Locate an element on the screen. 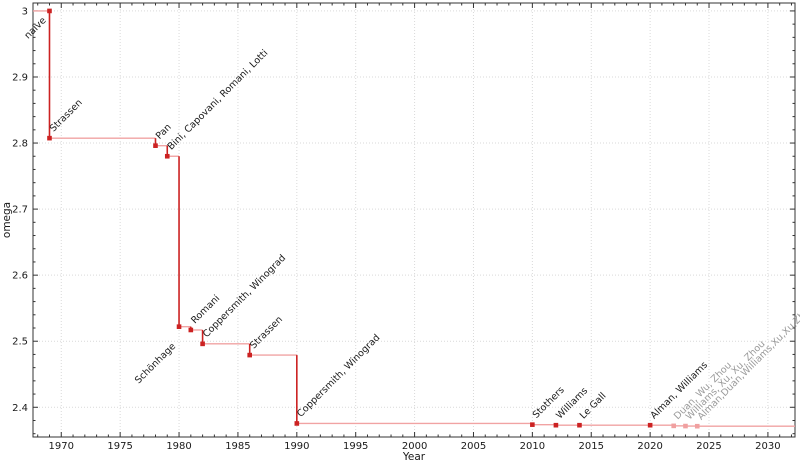 The width and height of the screenshot is (800, 460). y-axis-label: omega is located at coordinates (7, 220).